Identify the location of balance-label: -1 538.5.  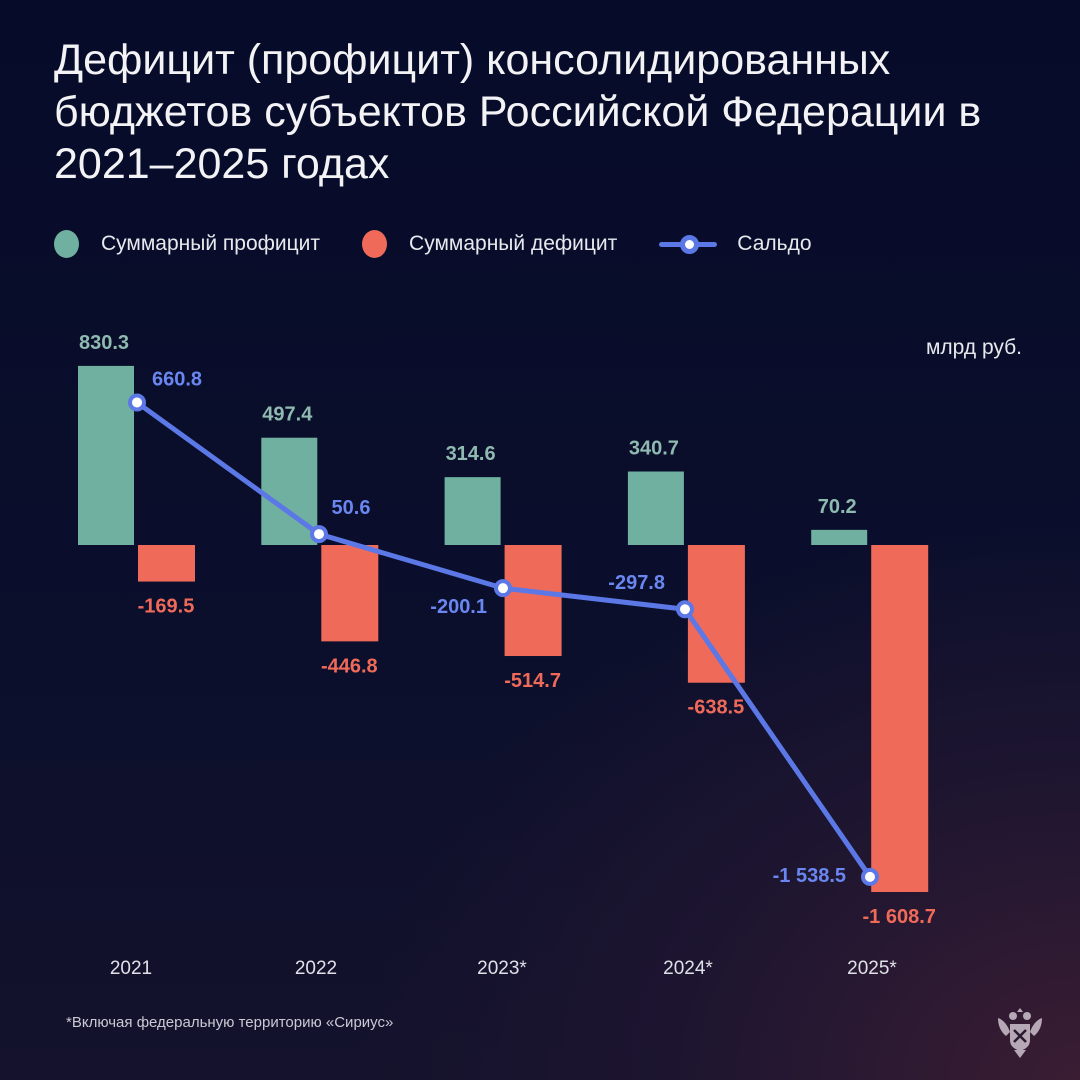
(809, 876).